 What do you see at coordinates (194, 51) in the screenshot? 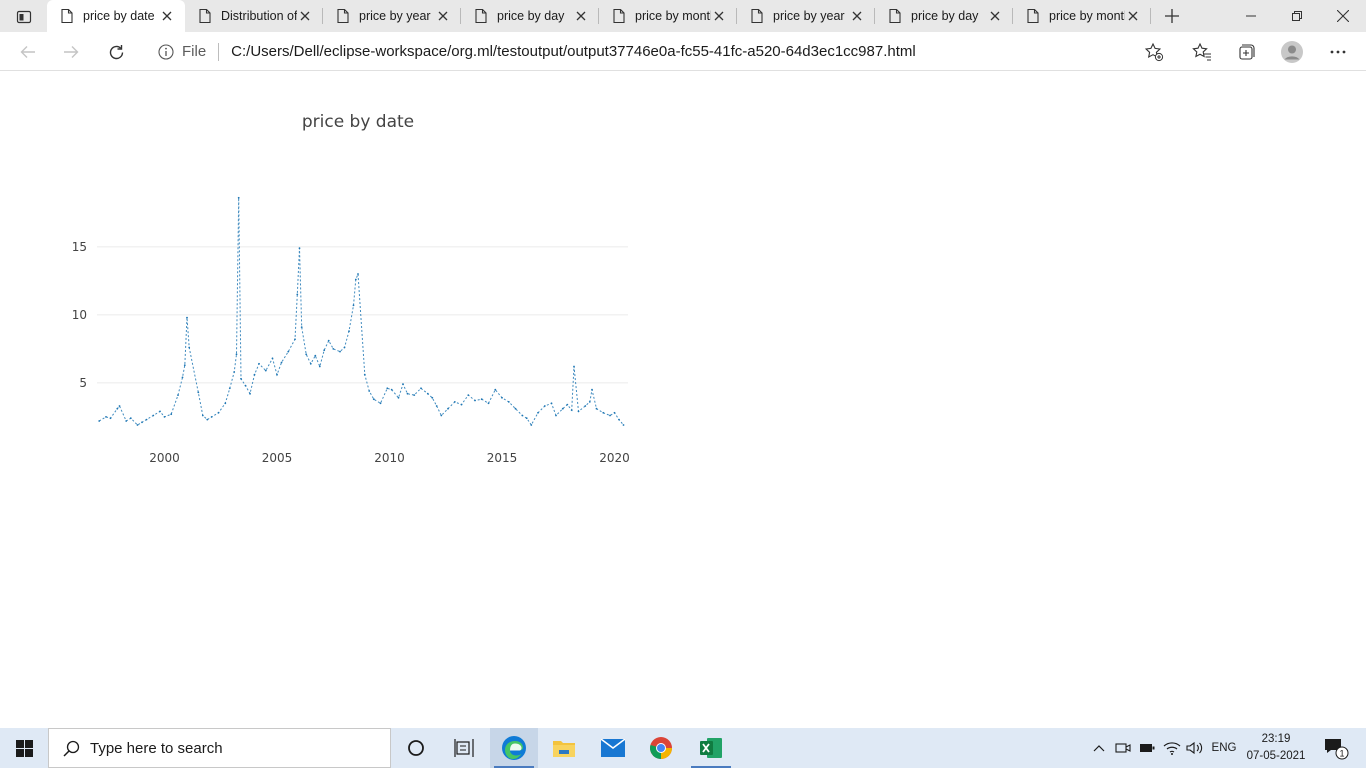
I see `site-scheme-label: File` at bounding box center [194, 51].